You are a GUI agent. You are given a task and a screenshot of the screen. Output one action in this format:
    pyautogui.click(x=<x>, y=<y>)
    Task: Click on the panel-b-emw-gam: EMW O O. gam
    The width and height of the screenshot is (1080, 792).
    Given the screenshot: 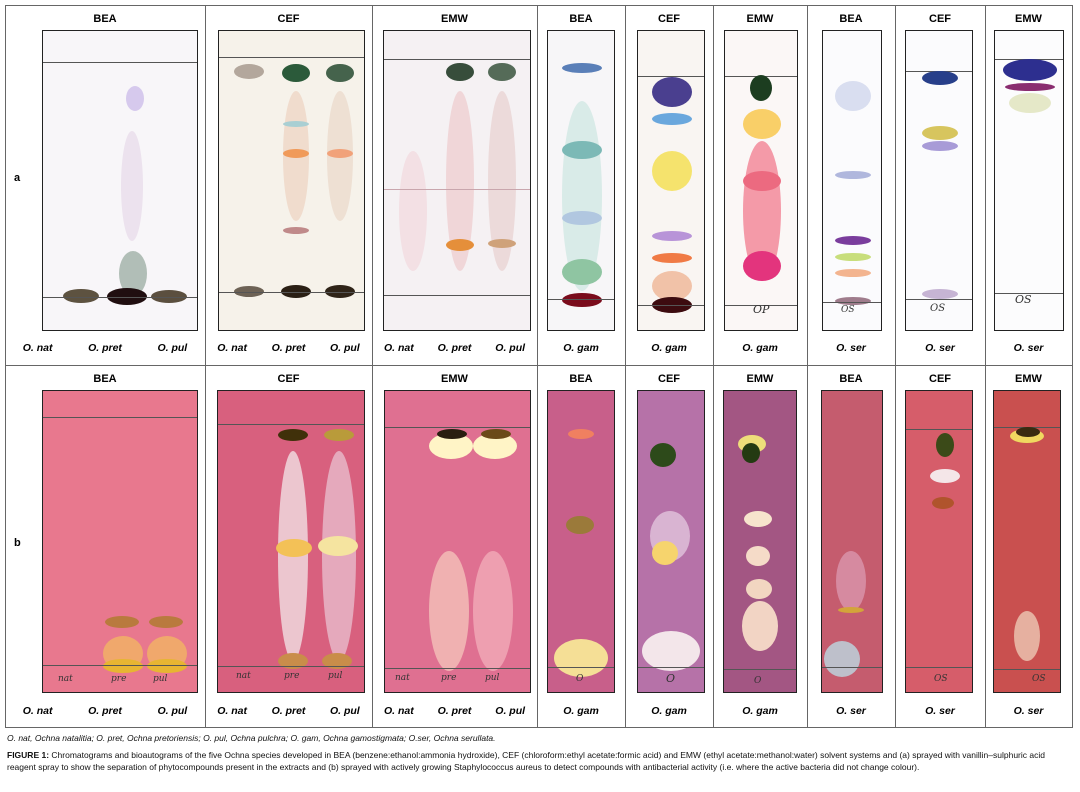 What is the action you would take?
    pyautogui.click(x=760, y=546)
    